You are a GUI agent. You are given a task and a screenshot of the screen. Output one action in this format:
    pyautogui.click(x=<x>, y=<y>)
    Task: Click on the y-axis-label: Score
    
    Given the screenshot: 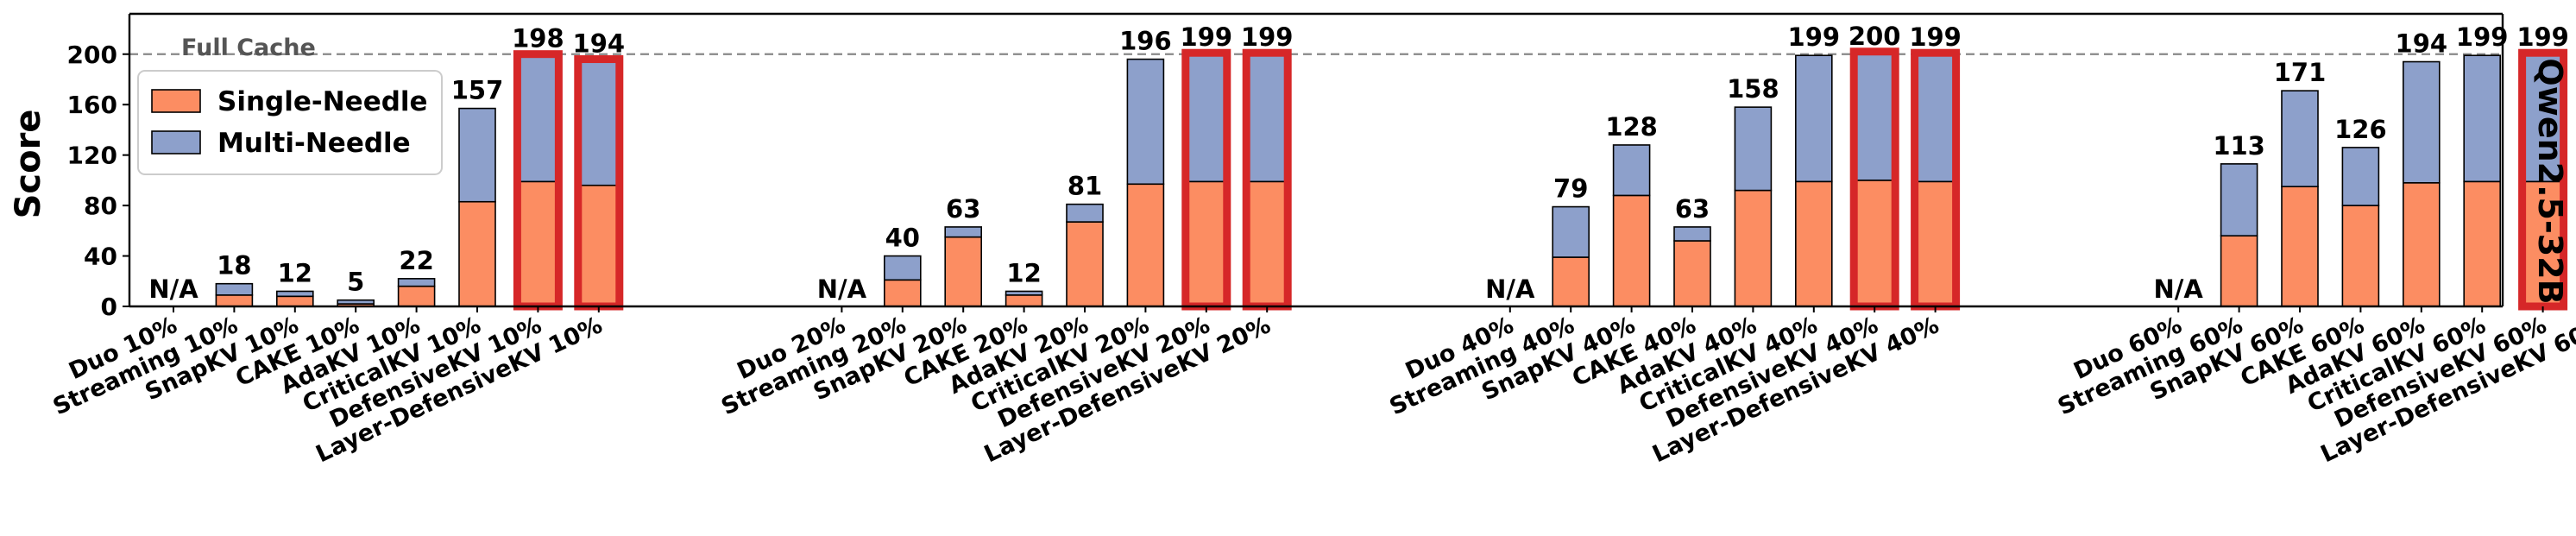 What is the action you would take?
    pyautogui.click(x=28, y=164)
    